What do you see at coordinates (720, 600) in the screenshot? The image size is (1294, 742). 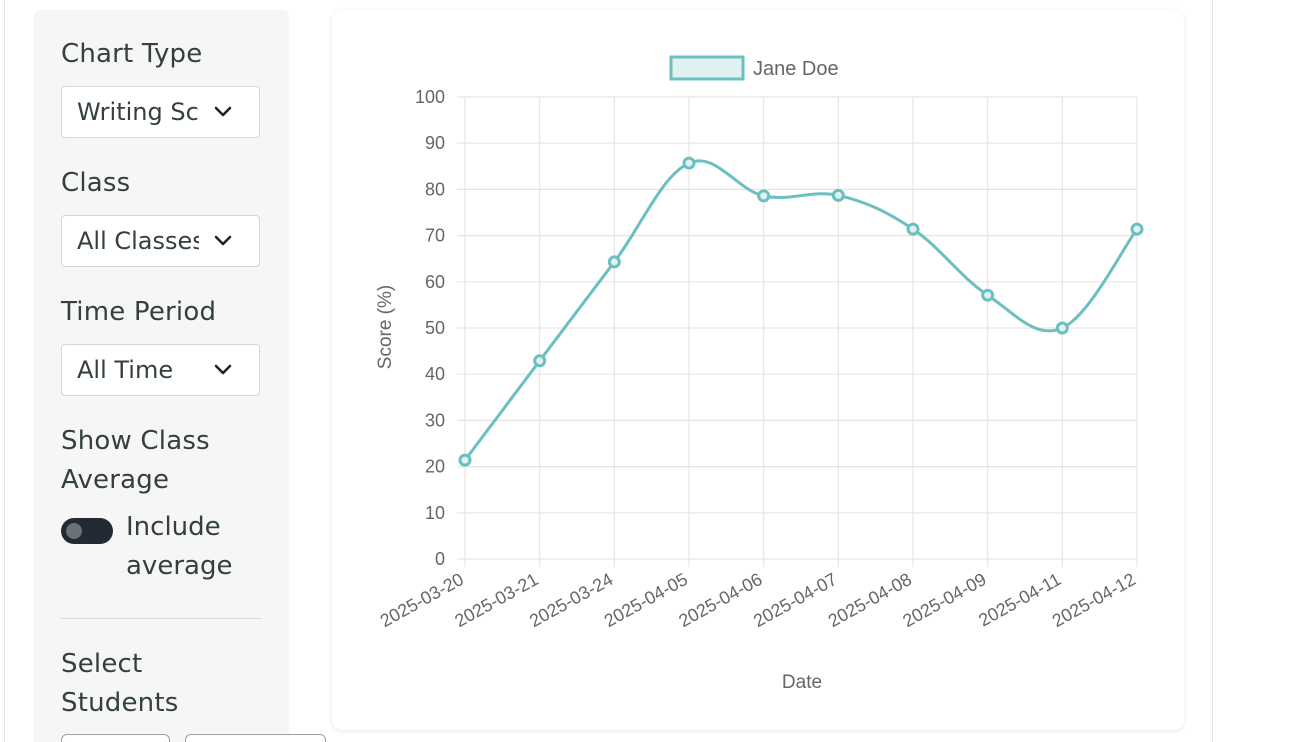 I see `x-tick-label: 2025-04-06` at bounding box center [720, 600].